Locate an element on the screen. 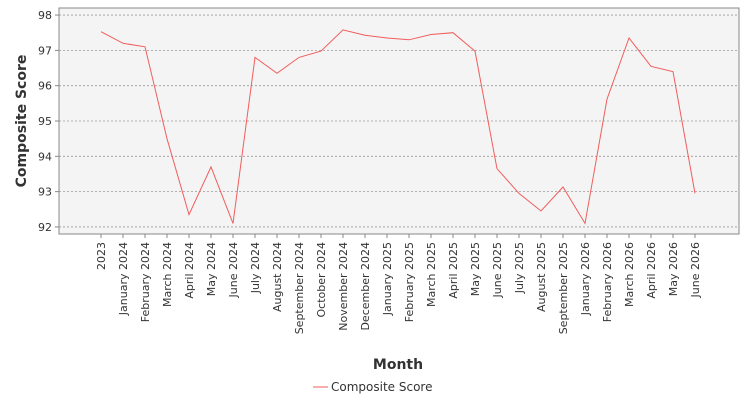 The width and height of the screenshot is (750, 400). x-tick-label: April 2025 is located at coordinates (453, 270).